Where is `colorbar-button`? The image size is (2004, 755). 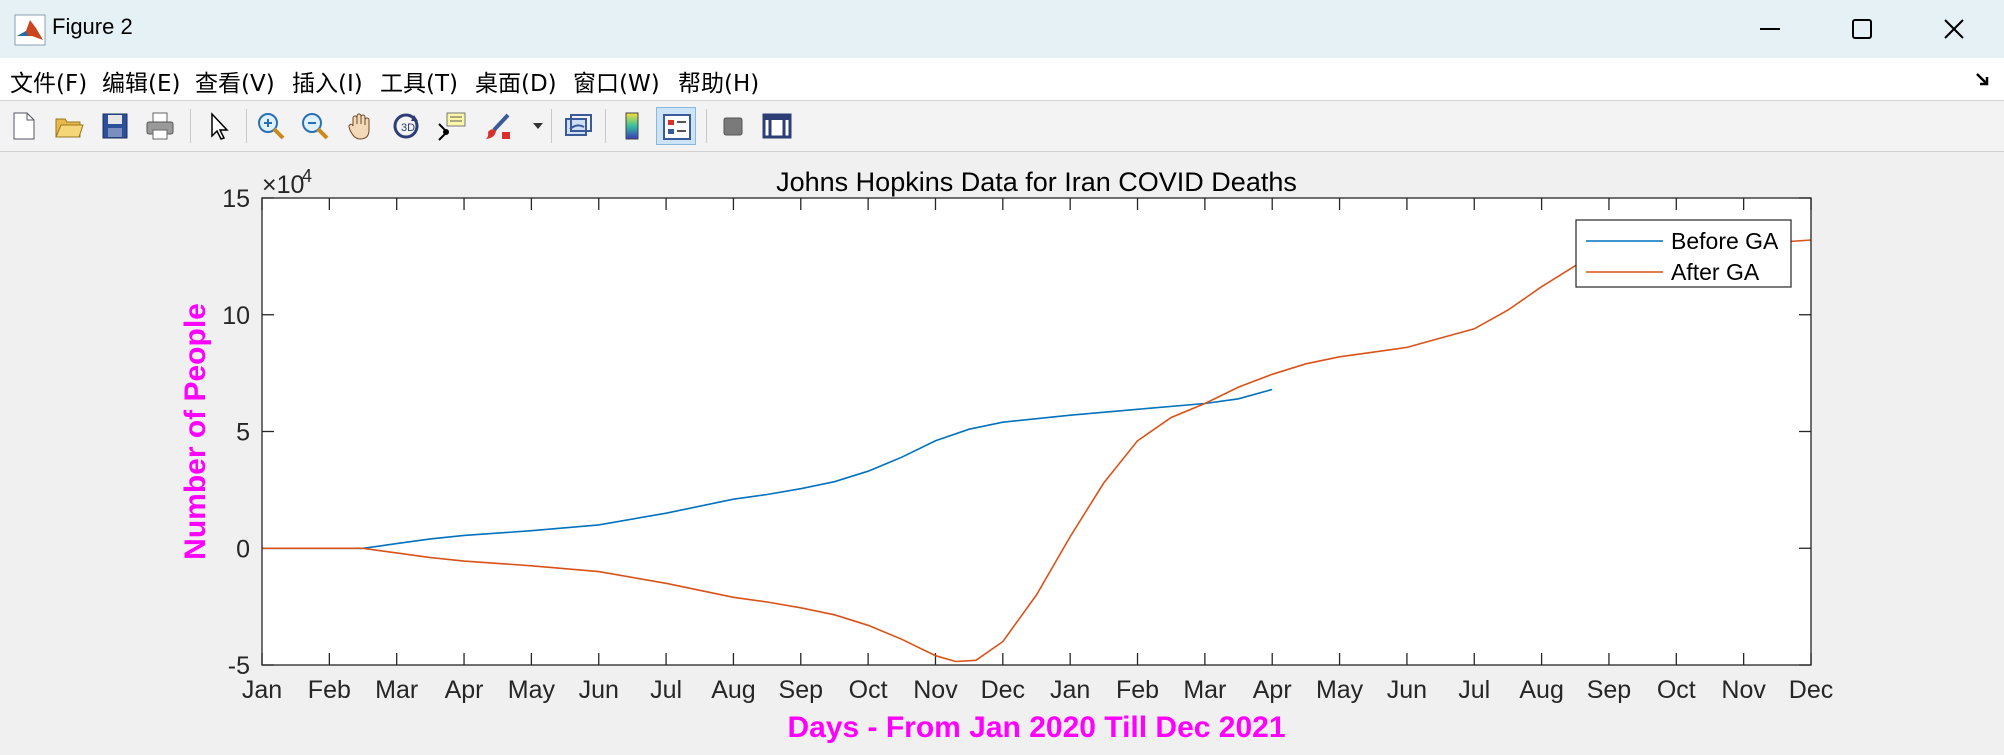
colorbar-button is located at coordinates (632, 126).